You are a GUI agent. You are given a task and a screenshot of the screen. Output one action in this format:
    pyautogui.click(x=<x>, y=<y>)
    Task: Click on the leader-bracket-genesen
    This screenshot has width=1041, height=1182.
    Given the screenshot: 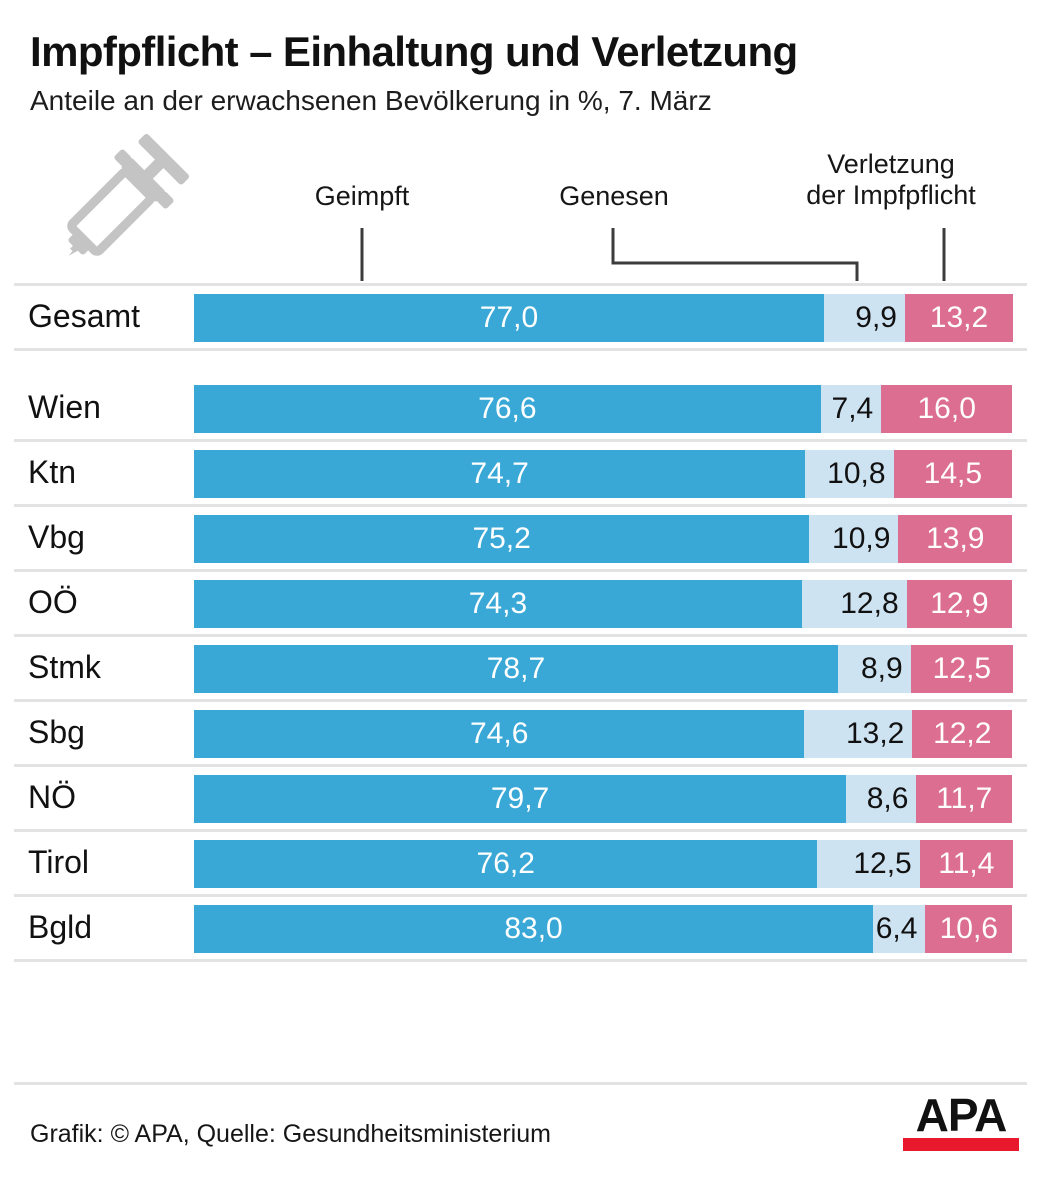 What is the action you would take?
    pyautogui.click(x=735, y=254)
    